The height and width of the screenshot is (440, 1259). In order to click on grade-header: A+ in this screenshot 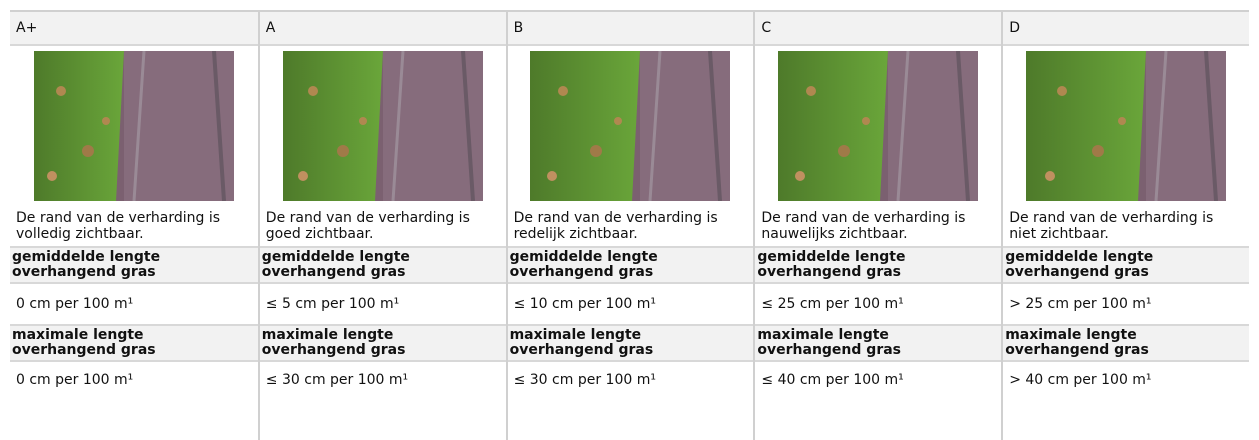, I will do `click(134, 29)`.